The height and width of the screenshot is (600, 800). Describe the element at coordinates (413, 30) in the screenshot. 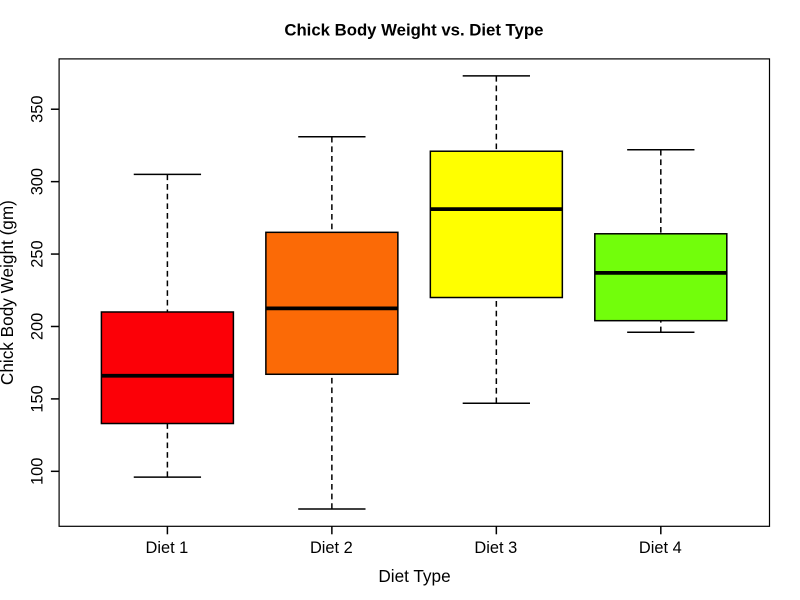

I see `svg-text:Chick Body Weight vs. Diet Typ: Chick Body Weight vs. Diet Type` at that location.